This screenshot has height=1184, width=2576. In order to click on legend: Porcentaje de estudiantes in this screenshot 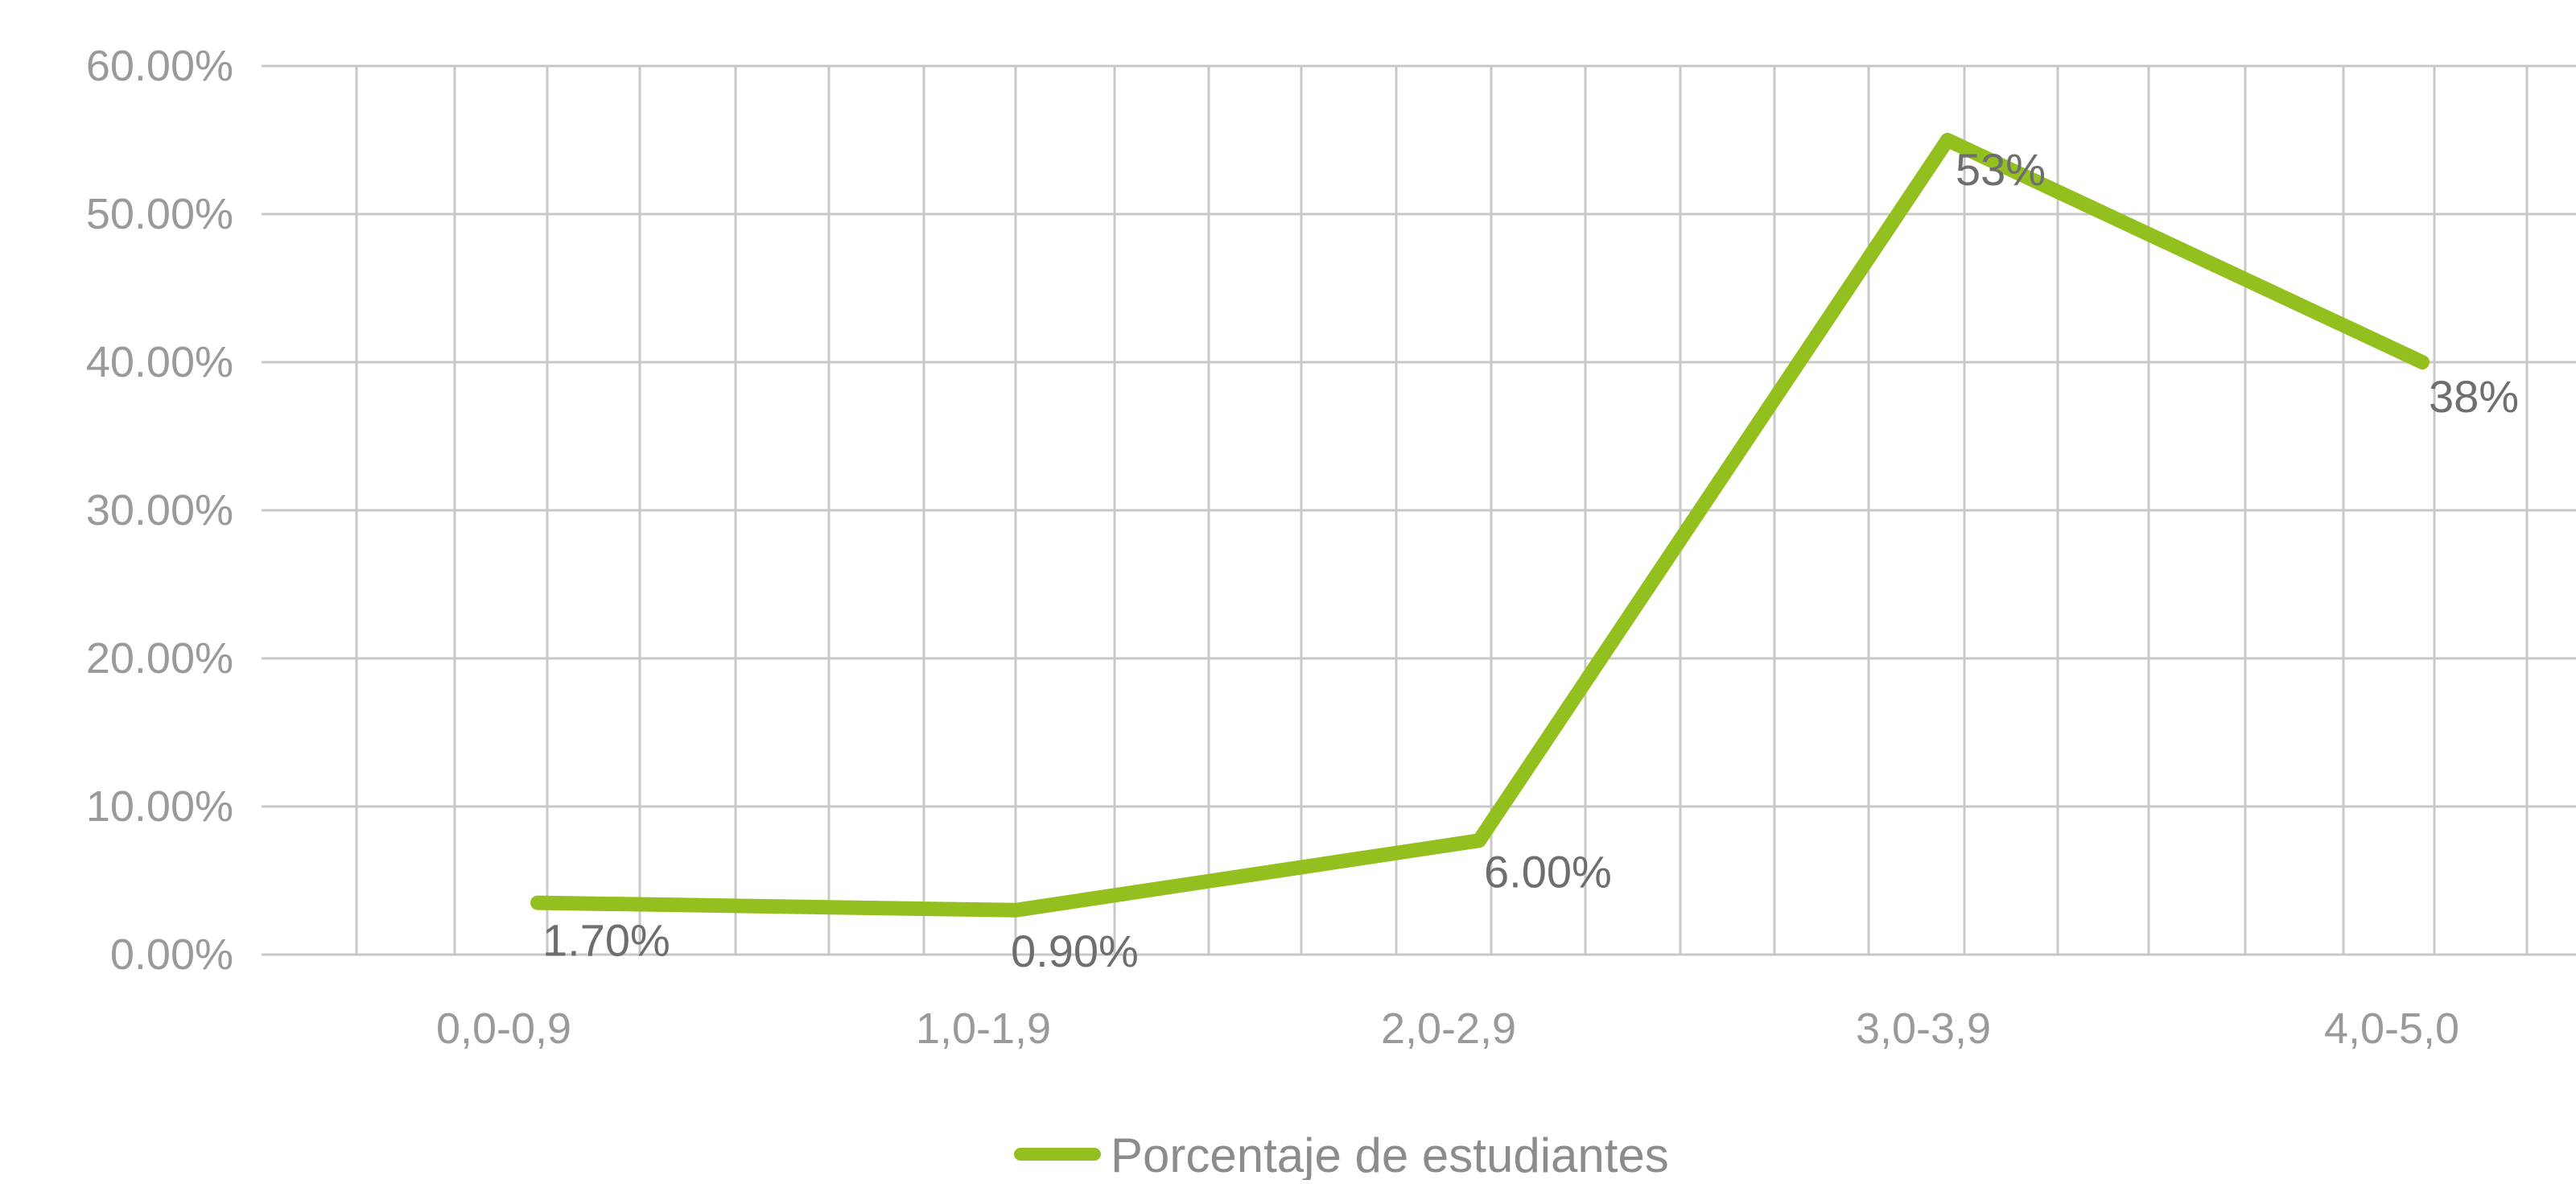, I will do `click(1341, 1155)`.